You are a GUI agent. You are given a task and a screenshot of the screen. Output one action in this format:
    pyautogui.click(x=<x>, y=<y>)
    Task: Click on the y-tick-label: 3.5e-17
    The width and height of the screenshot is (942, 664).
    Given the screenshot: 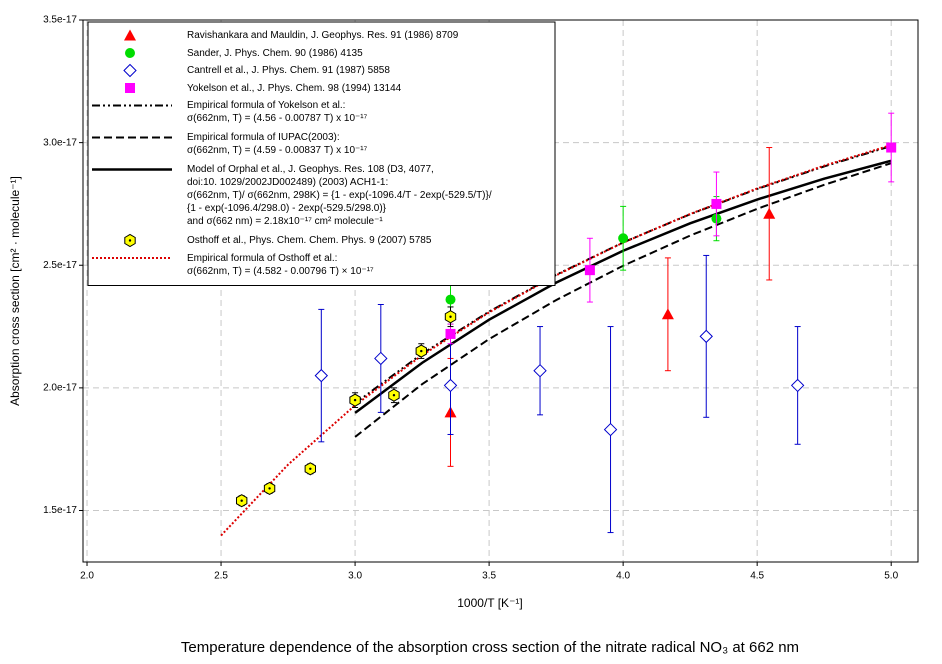 What is the action you would take?
    pyautogui.click(x=60, y=20)
    